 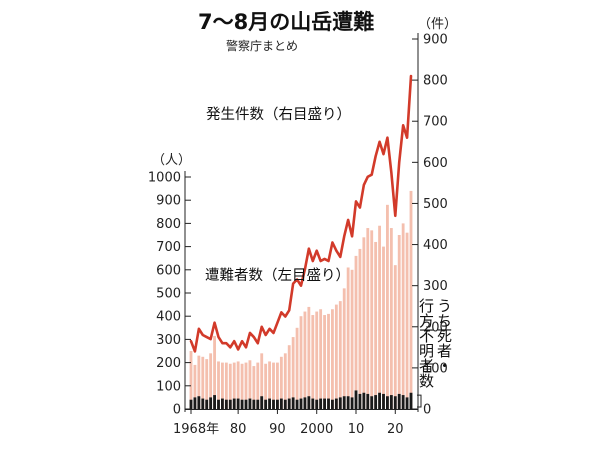 I want to click on bar-total-2016, so click(x=379, y=317).